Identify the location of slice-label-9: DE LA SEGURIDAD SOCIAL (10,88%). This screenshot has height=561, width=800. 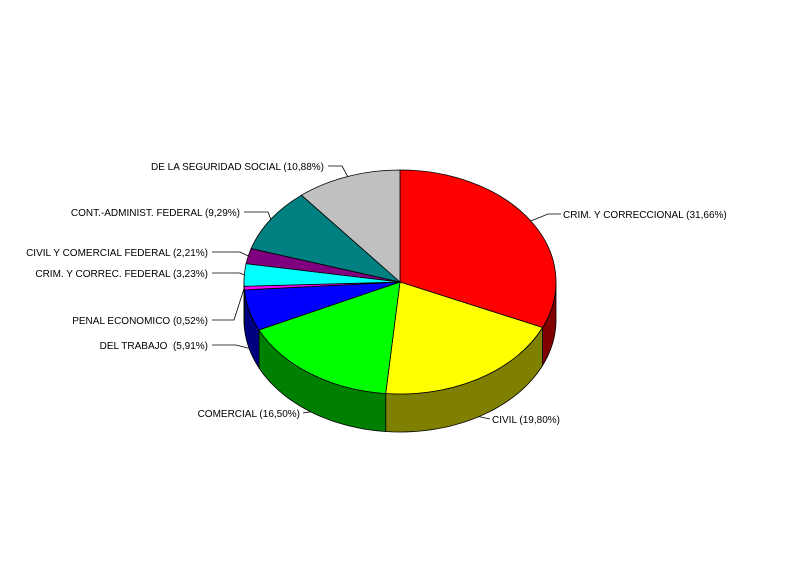
(237, 167).